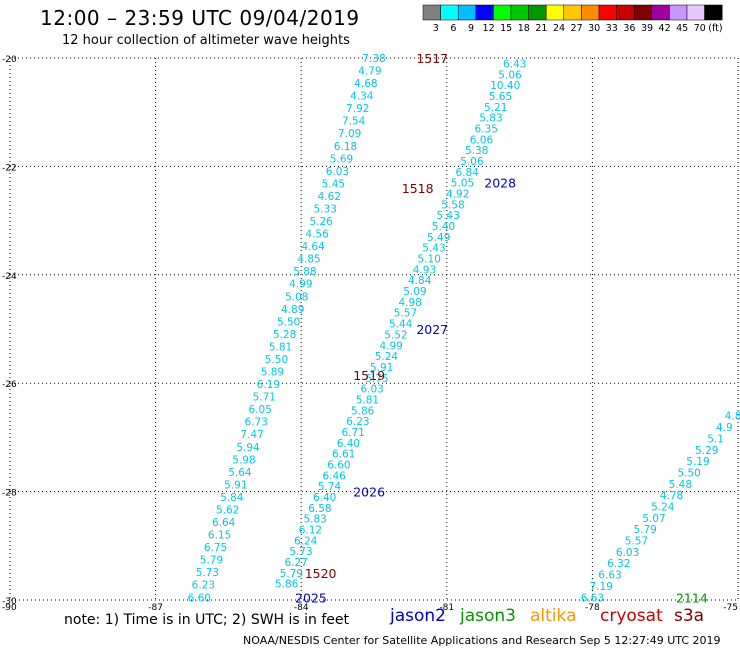 Image resolution: width=740 pixels, height=650 pixels. I want to click on wave-height-value: 6.43, so click(514, 64).